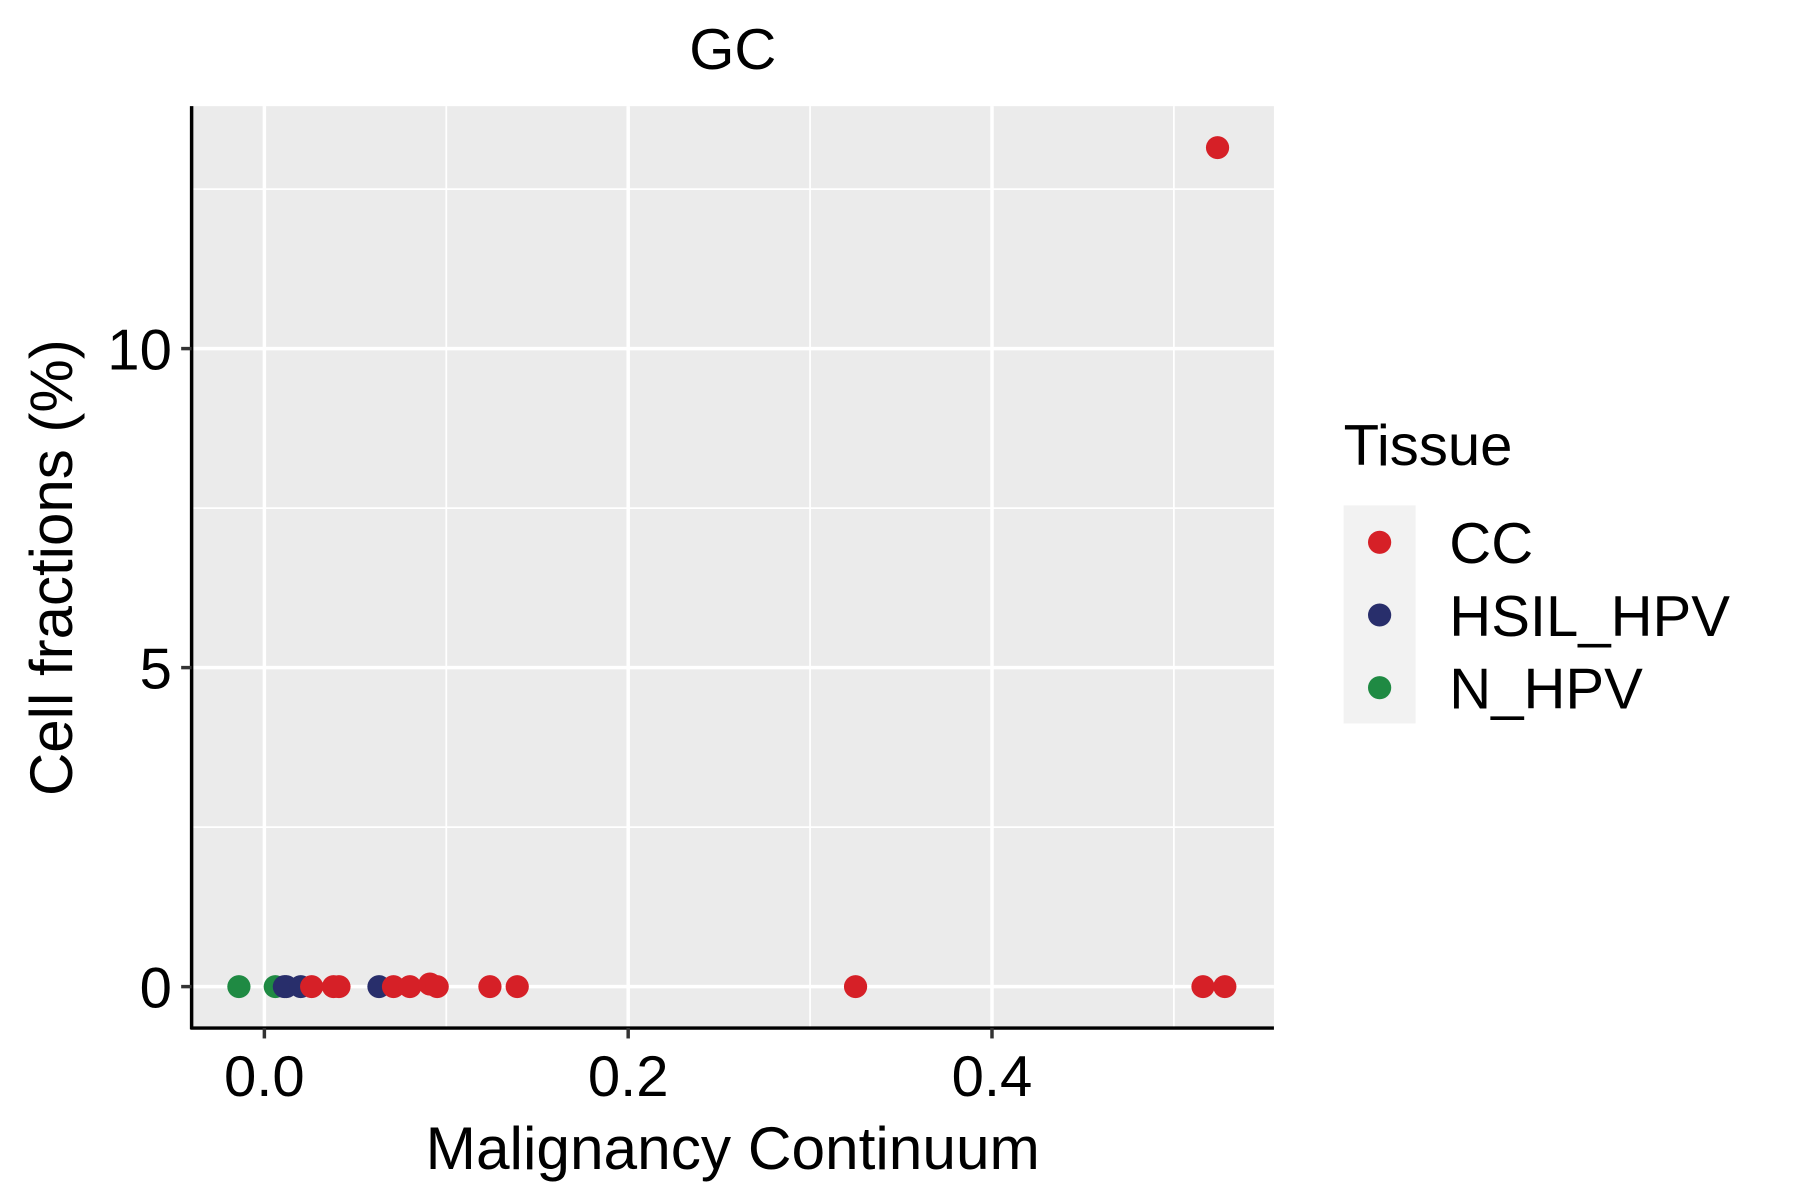 The height and width of the screenshot is (1200, 1800). What do you see at coordinates (1546, 690) in the screenshot?
I see `legend-label: N_HPV` at bounding box center [1546, 690].